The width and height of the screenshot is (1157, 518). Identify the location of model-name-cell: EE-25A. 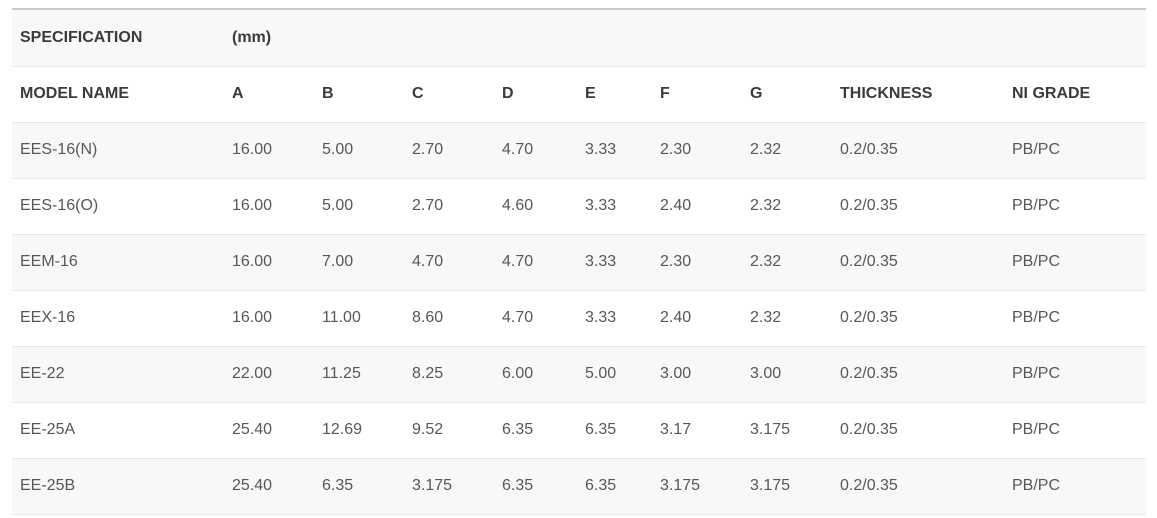
(48, 429).